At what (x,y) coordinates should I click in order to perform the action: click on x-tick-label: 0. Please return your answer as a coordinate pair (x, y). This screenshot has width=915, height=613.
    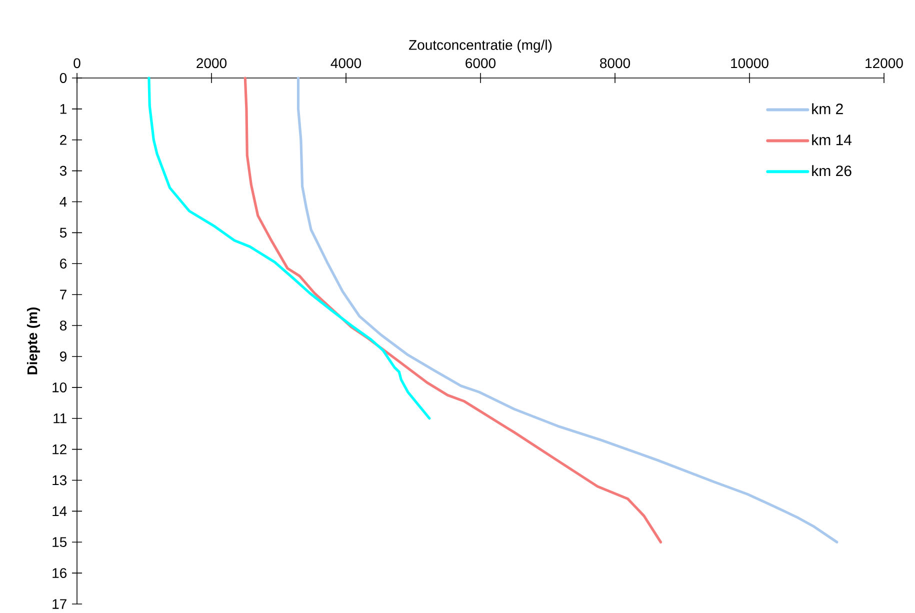
    Looking at the image, I should click on (77, 63).